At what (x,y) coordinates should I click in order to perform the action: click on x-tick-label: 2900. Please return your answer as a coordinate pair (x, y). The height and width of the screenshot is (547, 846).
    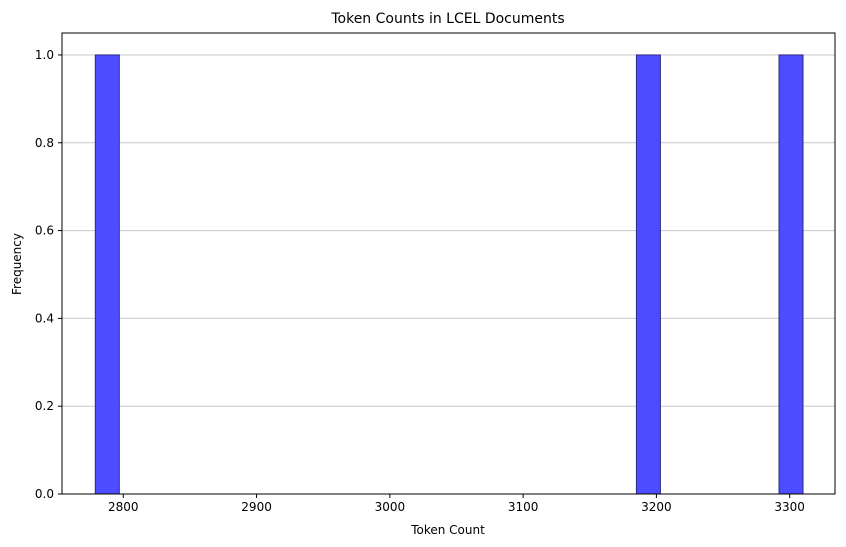
    Looking at the image, I should click on (256, 507).